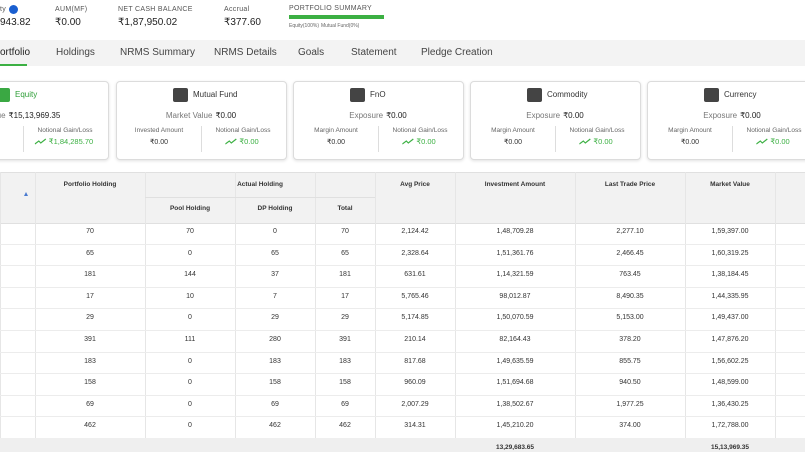 This screenshot has height=452, width=805. I want to click on table-cell: 1,47,876.20, so click(730, 339).